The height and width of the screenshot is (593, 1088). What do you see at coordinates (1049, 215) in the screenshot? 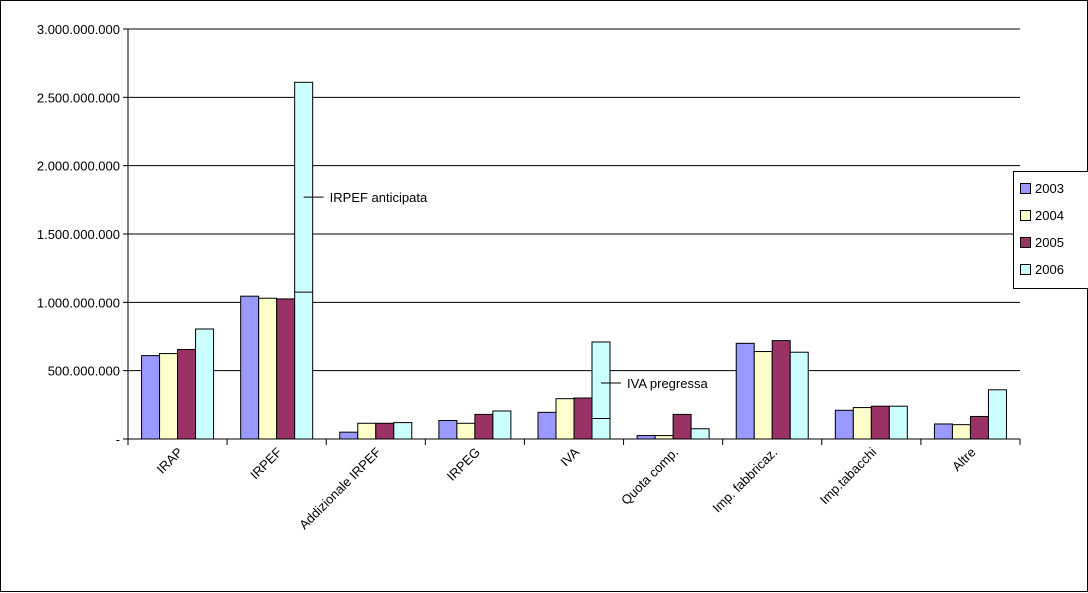
I see `legend-label-2004: 2004` at bounding box center [1049, 215].